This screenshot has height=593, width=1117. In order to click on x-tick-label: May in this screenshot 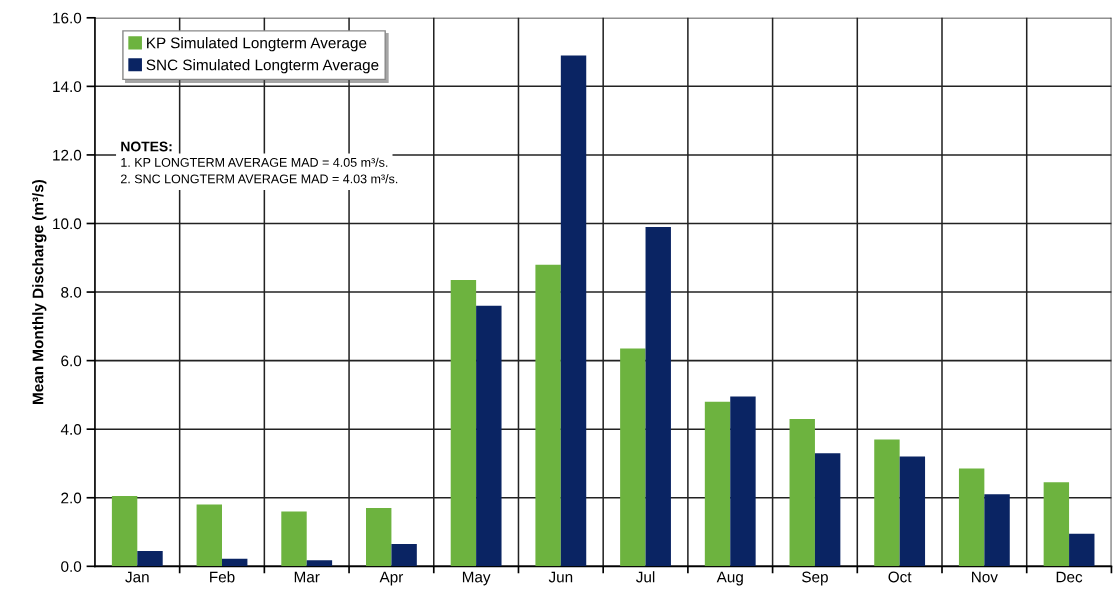, I will do `click(476, 578)`.